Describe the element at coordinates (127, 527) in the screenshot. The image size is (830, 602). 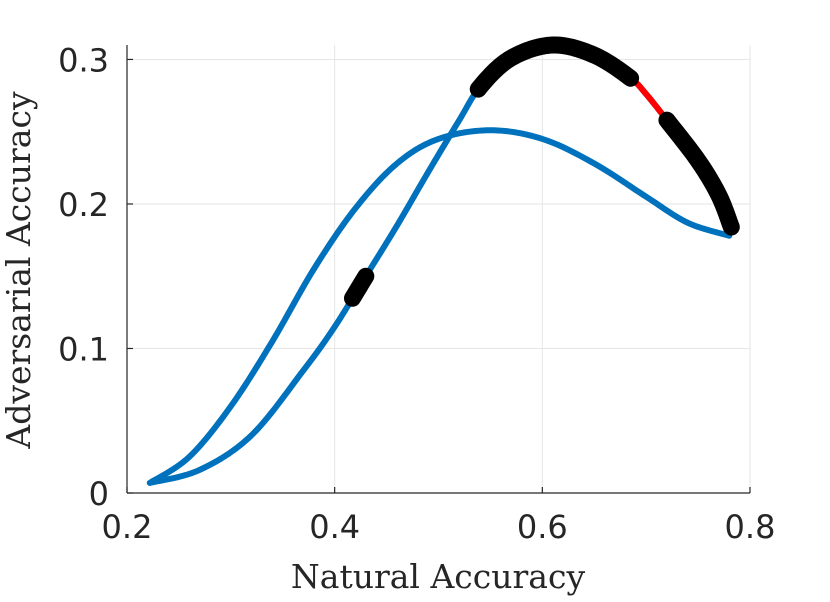
I see `x-tick-label-0: 0.2` at that location.